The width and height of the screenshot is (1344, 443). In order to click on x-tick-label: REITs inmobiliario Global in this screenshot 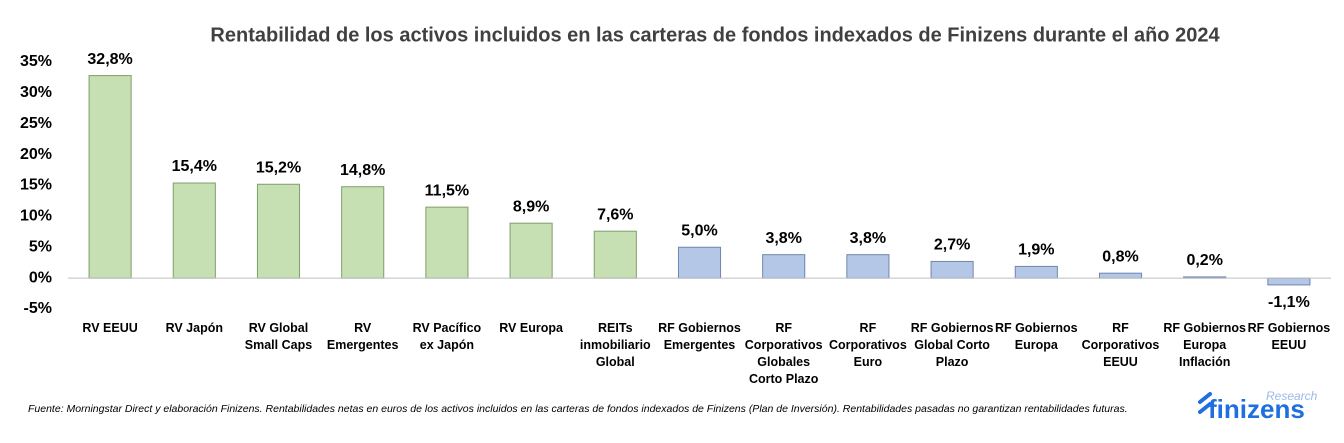, I will do `click(615, 345)`.